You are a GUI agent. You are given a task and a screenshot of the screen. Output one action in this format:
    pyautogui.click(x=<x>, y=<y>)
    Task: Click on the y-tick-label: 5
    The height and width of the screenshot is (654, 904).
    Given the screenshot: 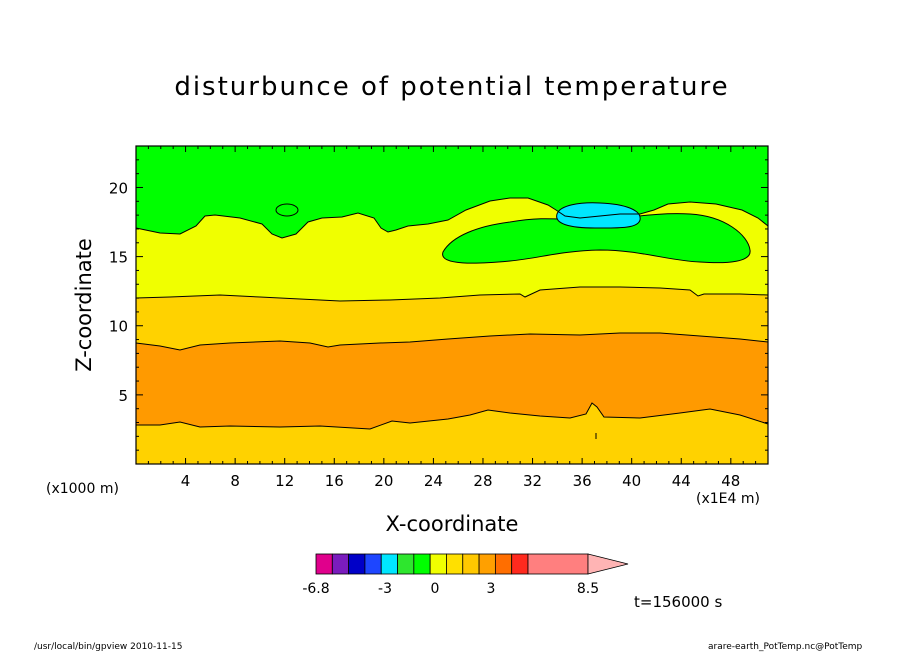 What is the action you would take?
    pyautogui.click(x=123, y=396)
    